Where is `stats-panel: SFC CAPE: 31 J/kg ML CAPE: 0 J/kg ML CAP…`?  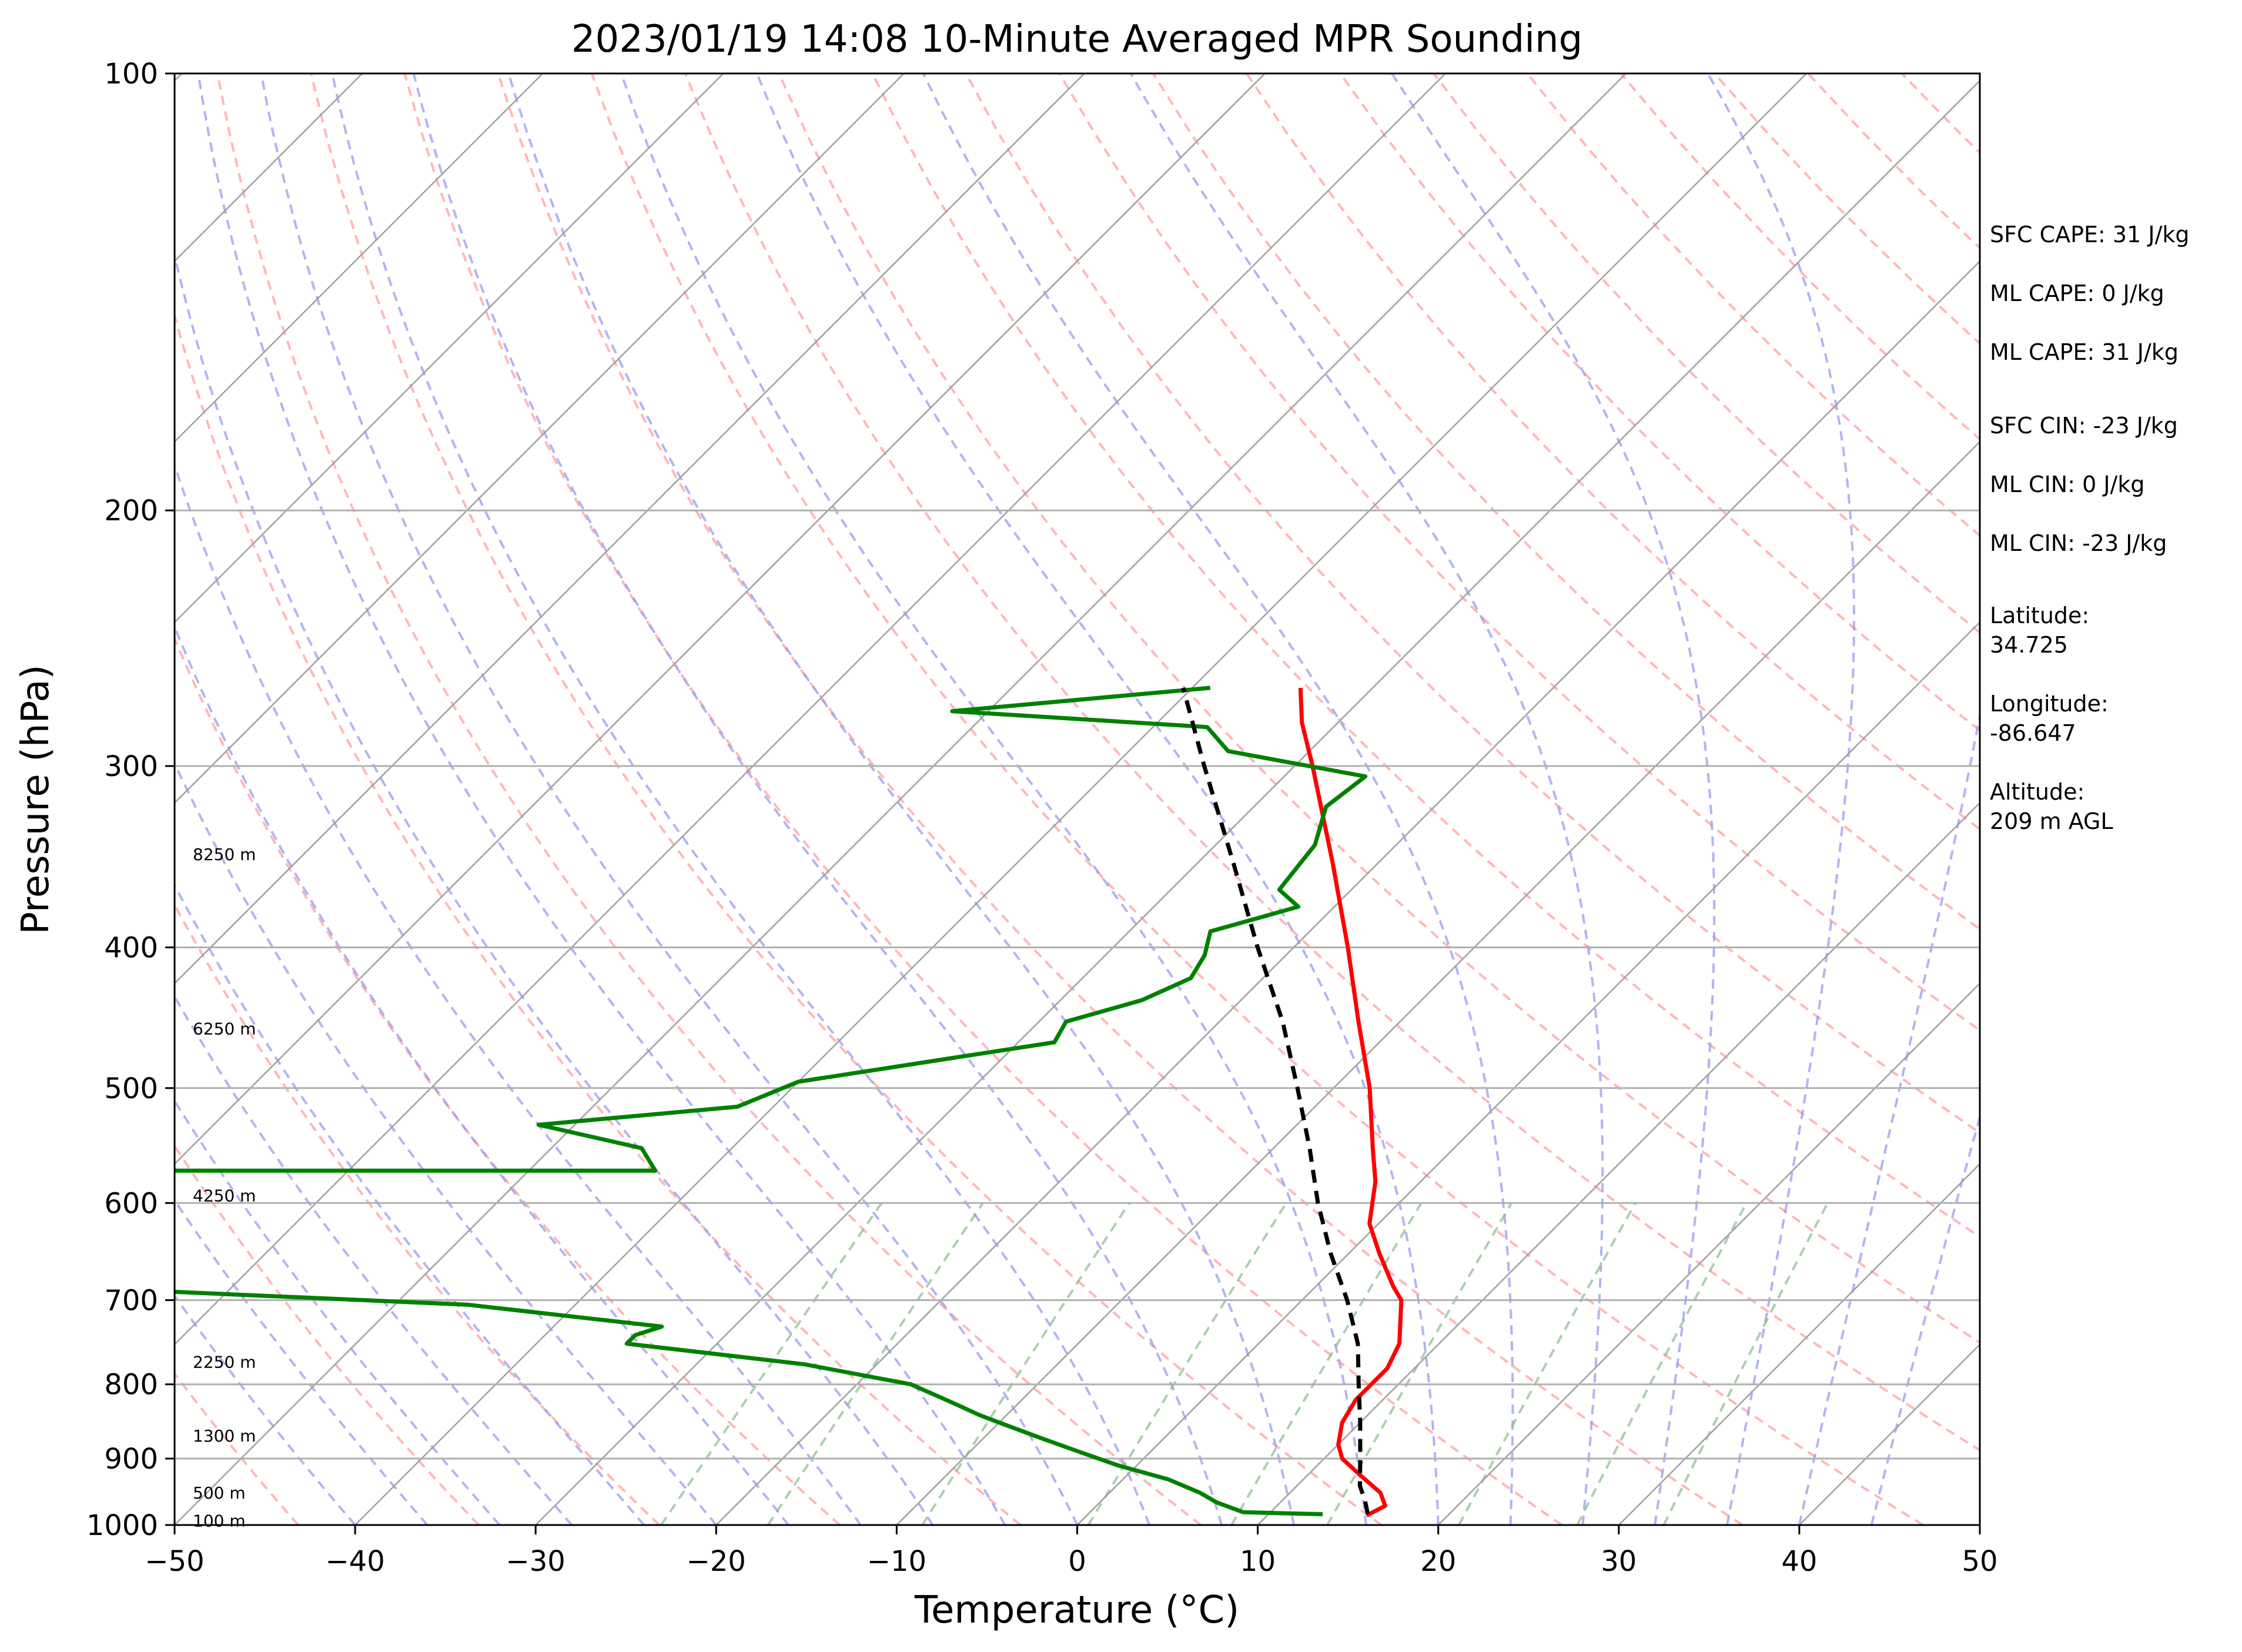
stats-panel: SFC CAPE: 31 J/kg ML CAPE: 0 J/kg ML CAP… is located at coordinates (2090, 528).